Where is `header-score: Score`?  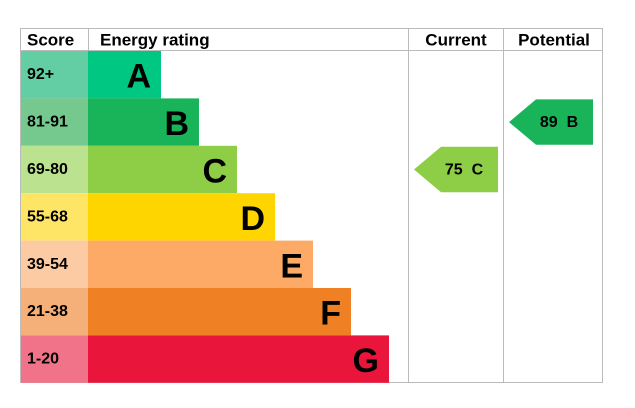
header-score: Score is located at coordinates (50, 40).